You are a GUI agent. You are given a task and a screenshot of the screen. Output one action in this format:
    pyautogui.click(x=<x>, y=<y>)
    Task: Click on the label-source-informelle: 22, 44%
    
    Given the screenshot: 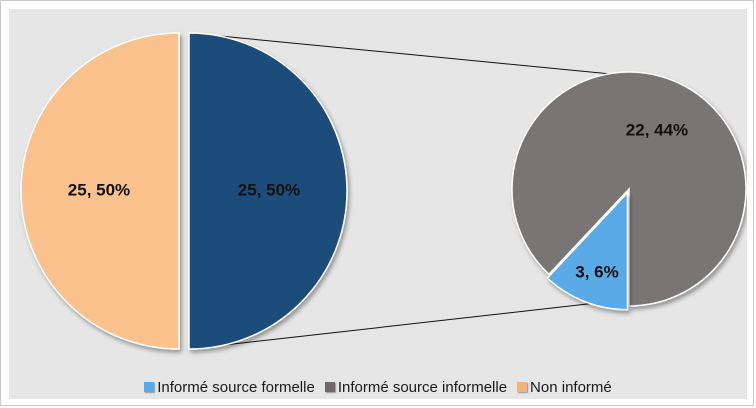 What is the action you would take?
    pyautogui.click(x=657, y=129)
    